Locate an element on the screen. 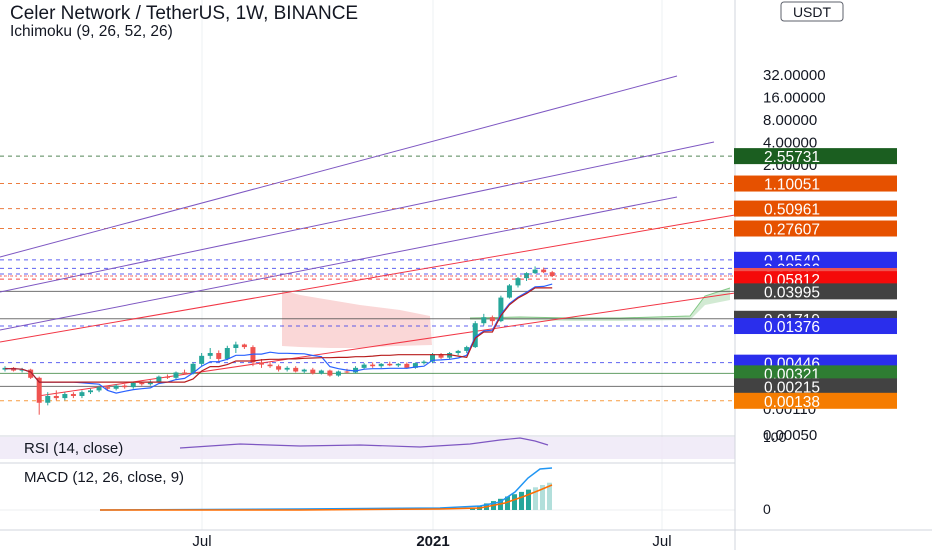  macd-pane is located at coordinates (367, 486).